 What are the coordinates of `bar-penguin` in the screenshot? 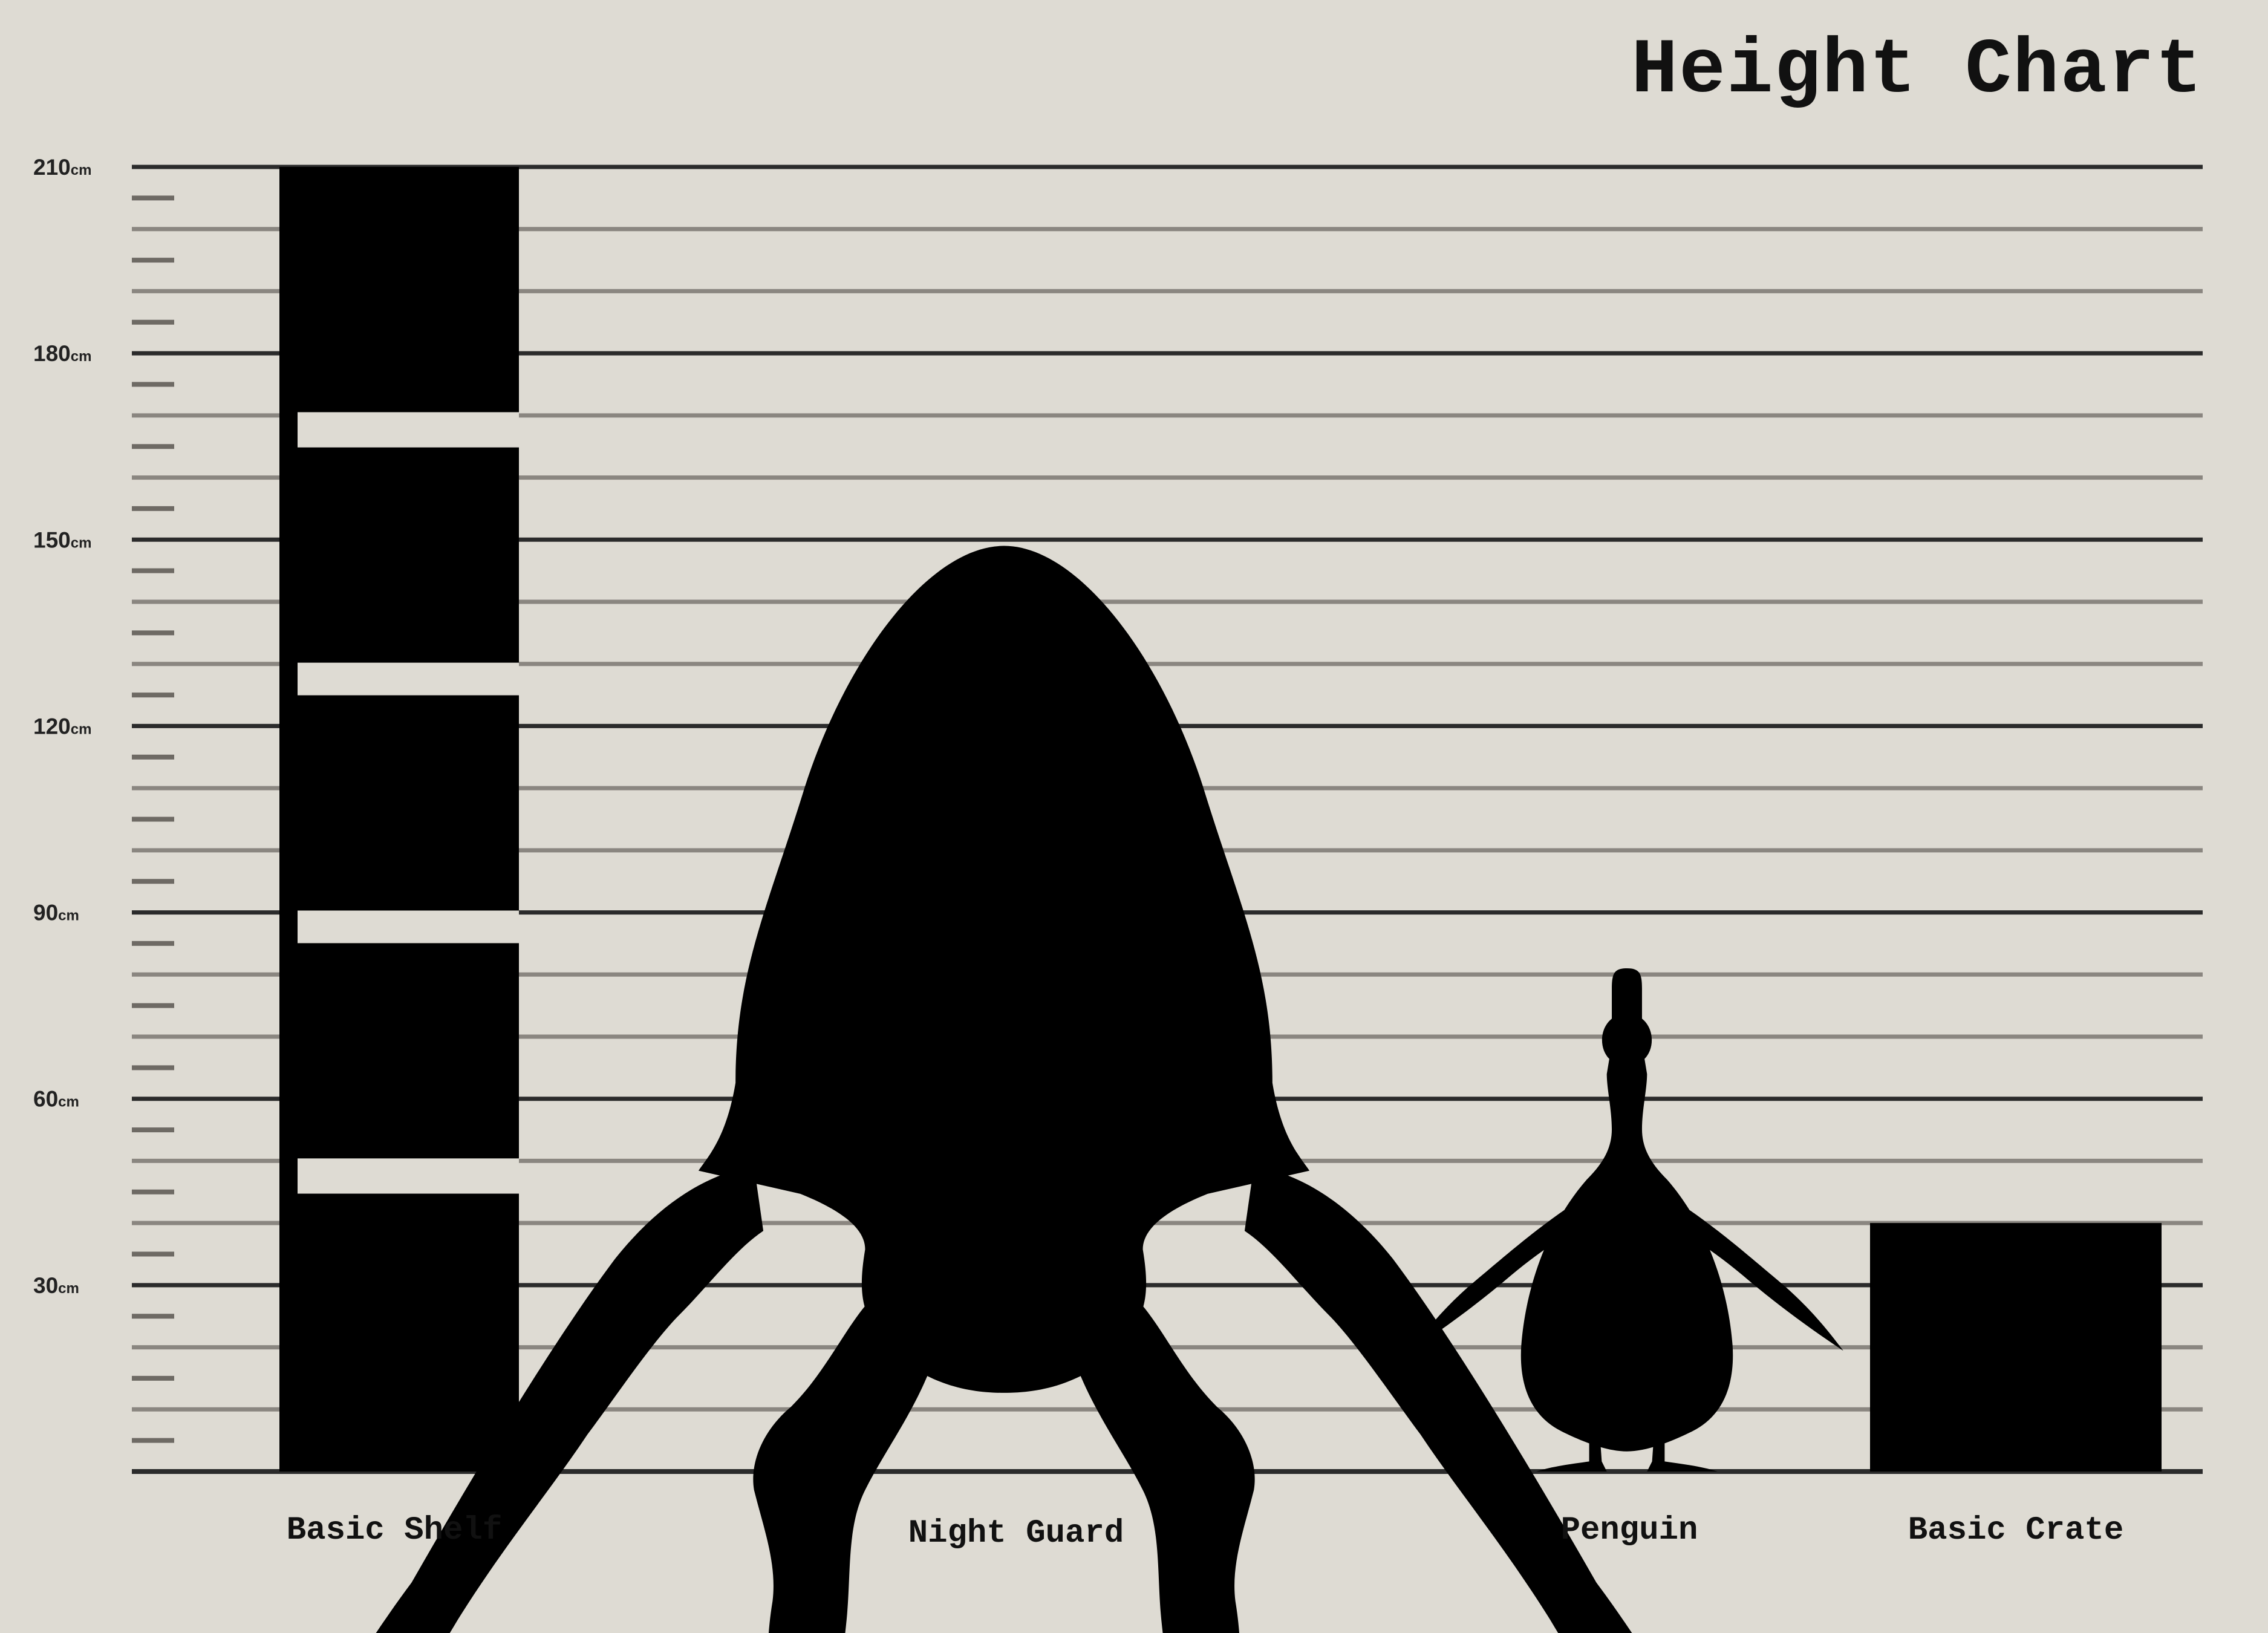 It's located at (1626, 1220).